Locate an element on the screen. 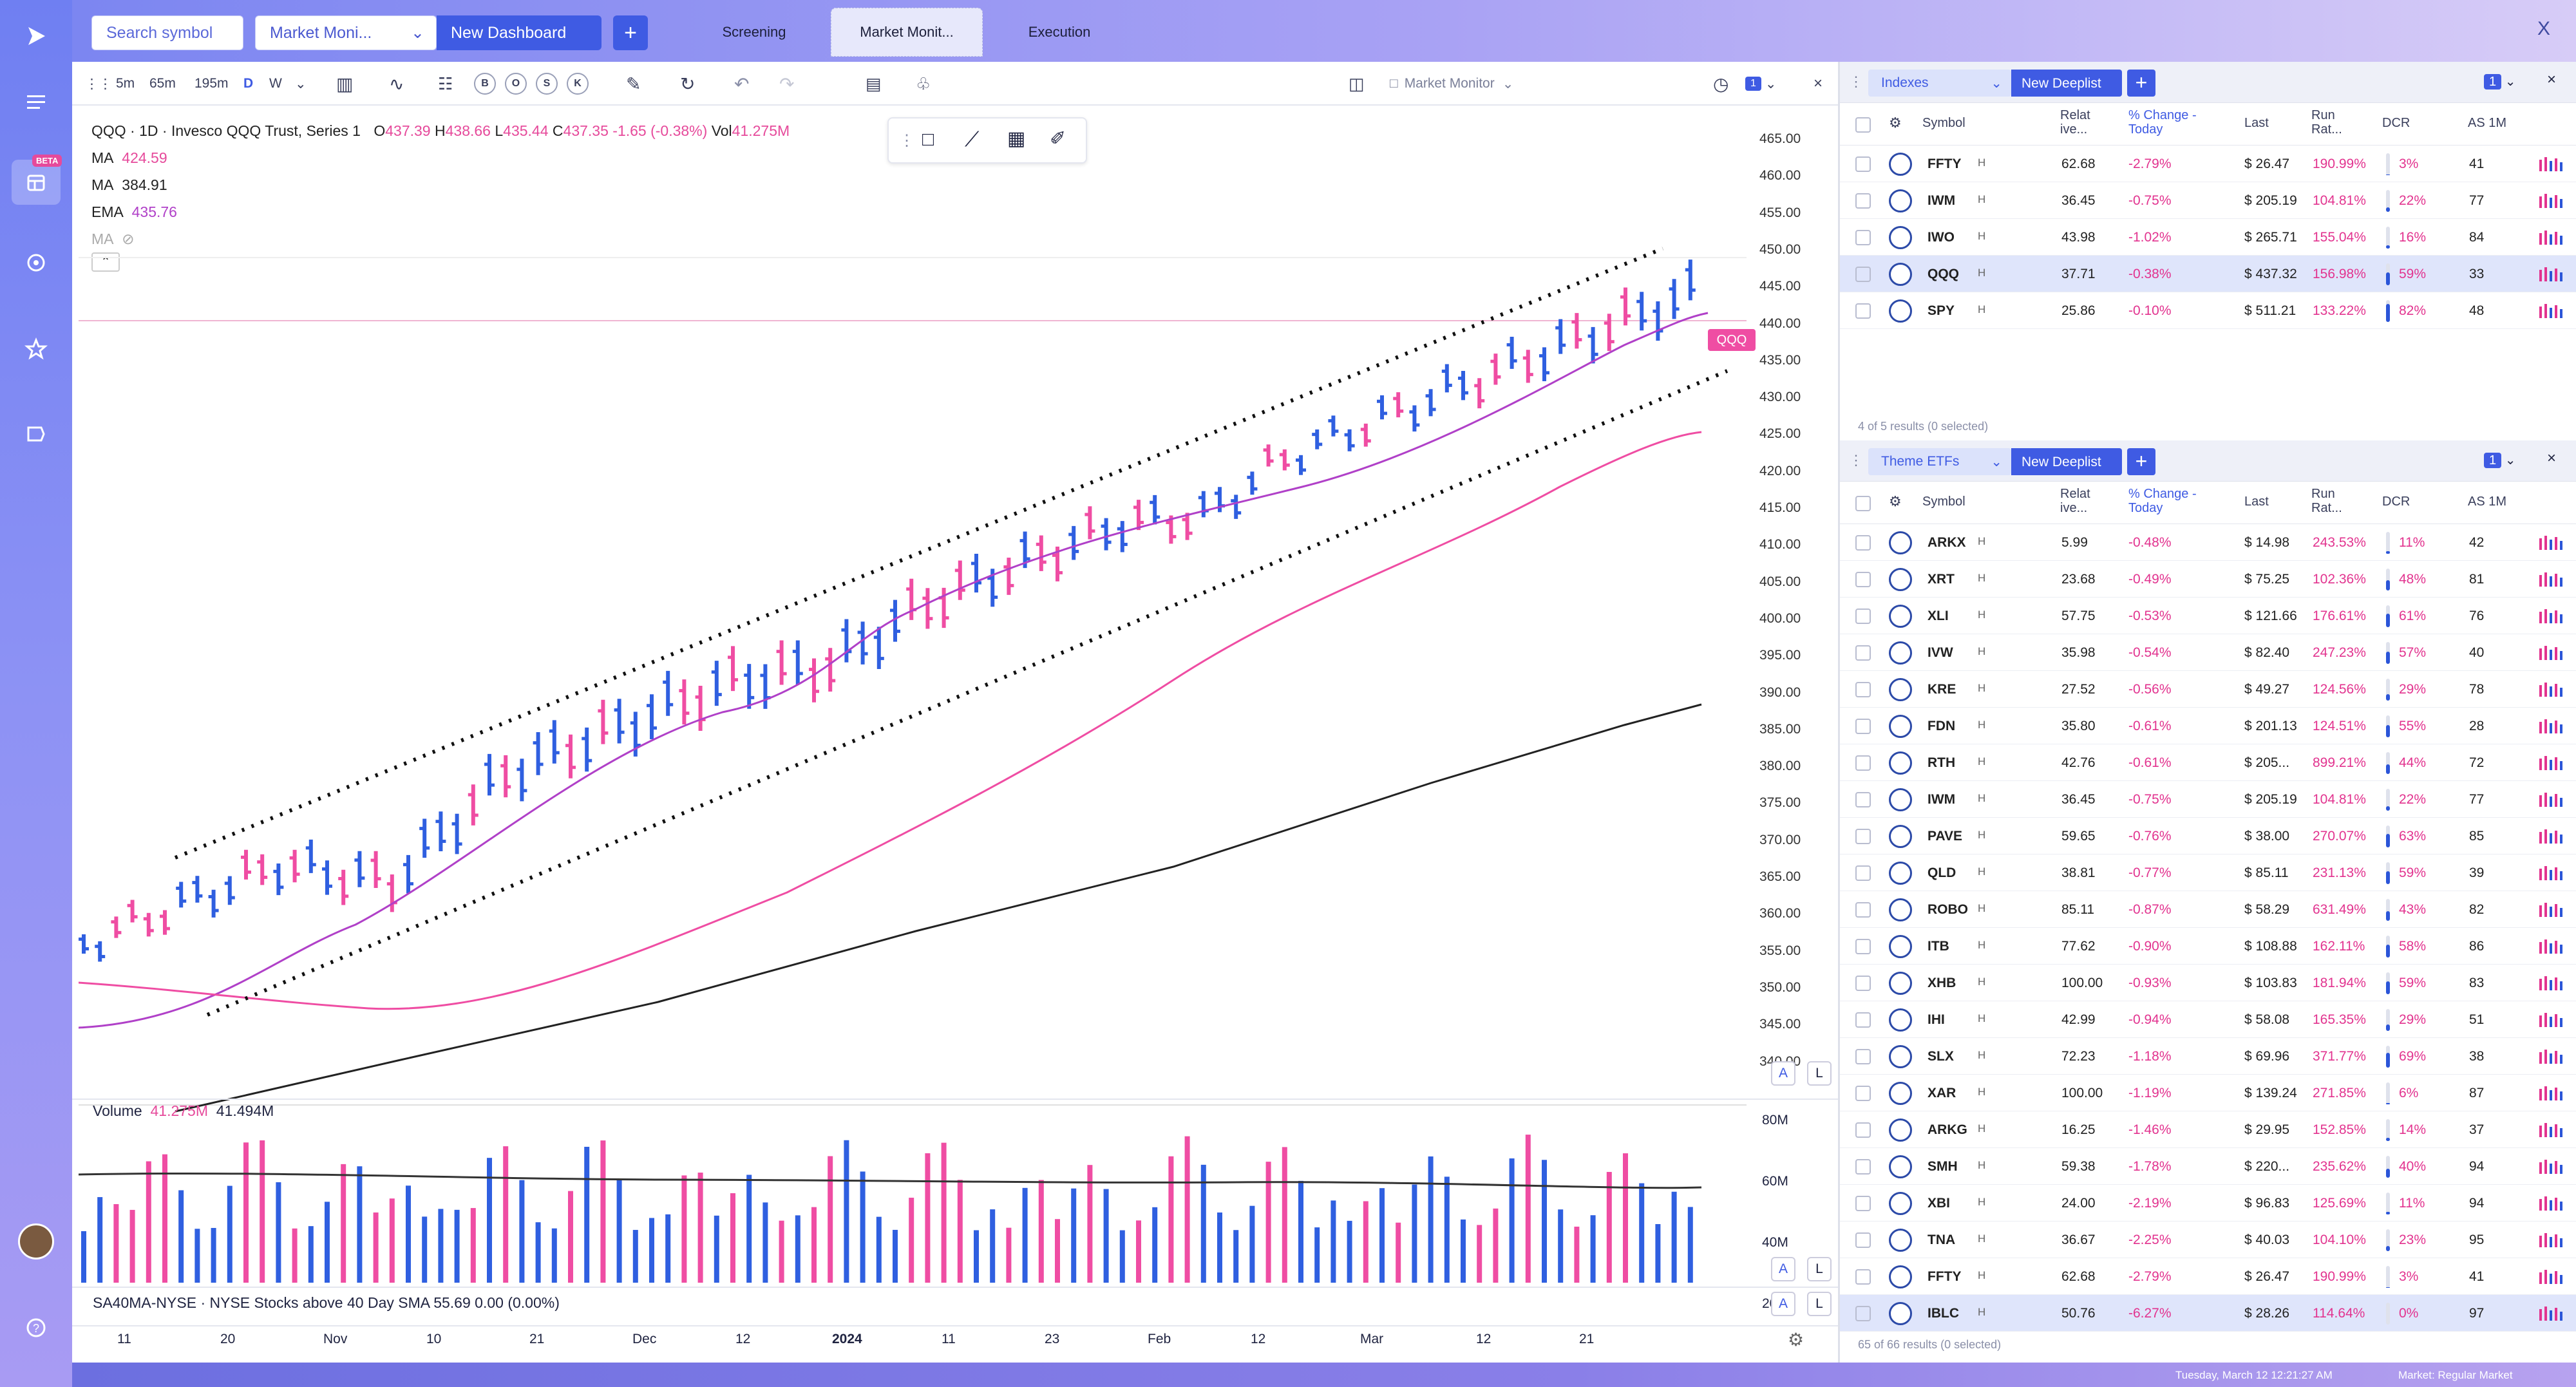 The height and width of the screenshot is (1387, 2576). dashboard-select: Market Moni... ⌄ is located at coordinates (346, 32).